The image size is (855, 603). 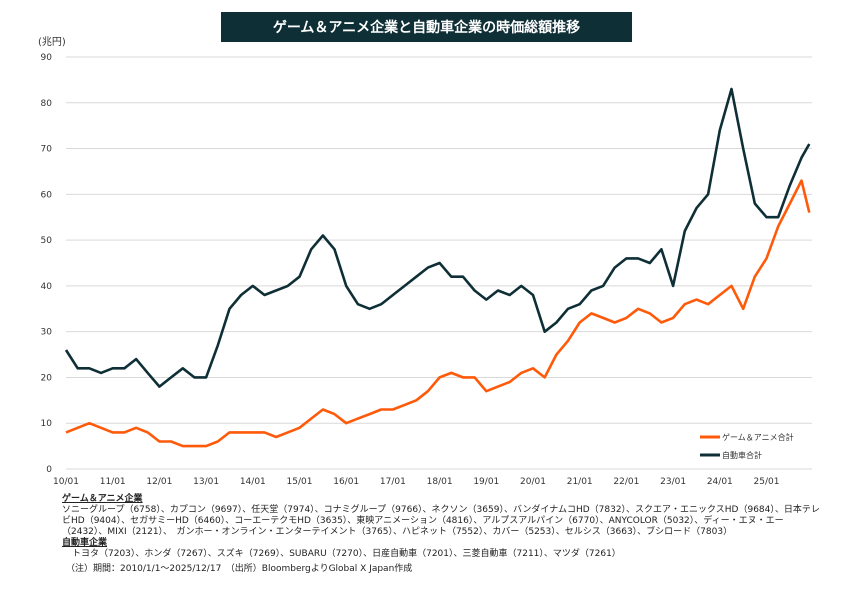 I want to click on y-tick-label: 70, so click(x=47, y=150).